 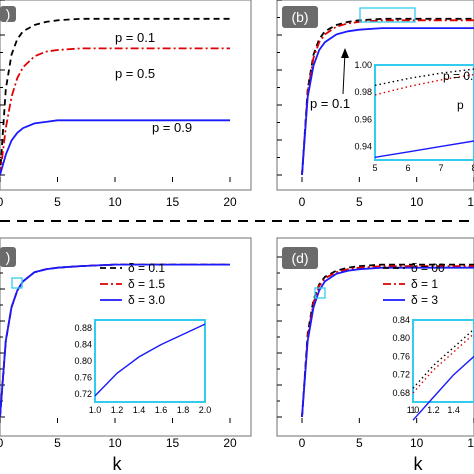 What do you see at coordinates (146, 268) in the screenshot?
I see `legend-label: δ = 0.1` at bounding box center [146, 268].